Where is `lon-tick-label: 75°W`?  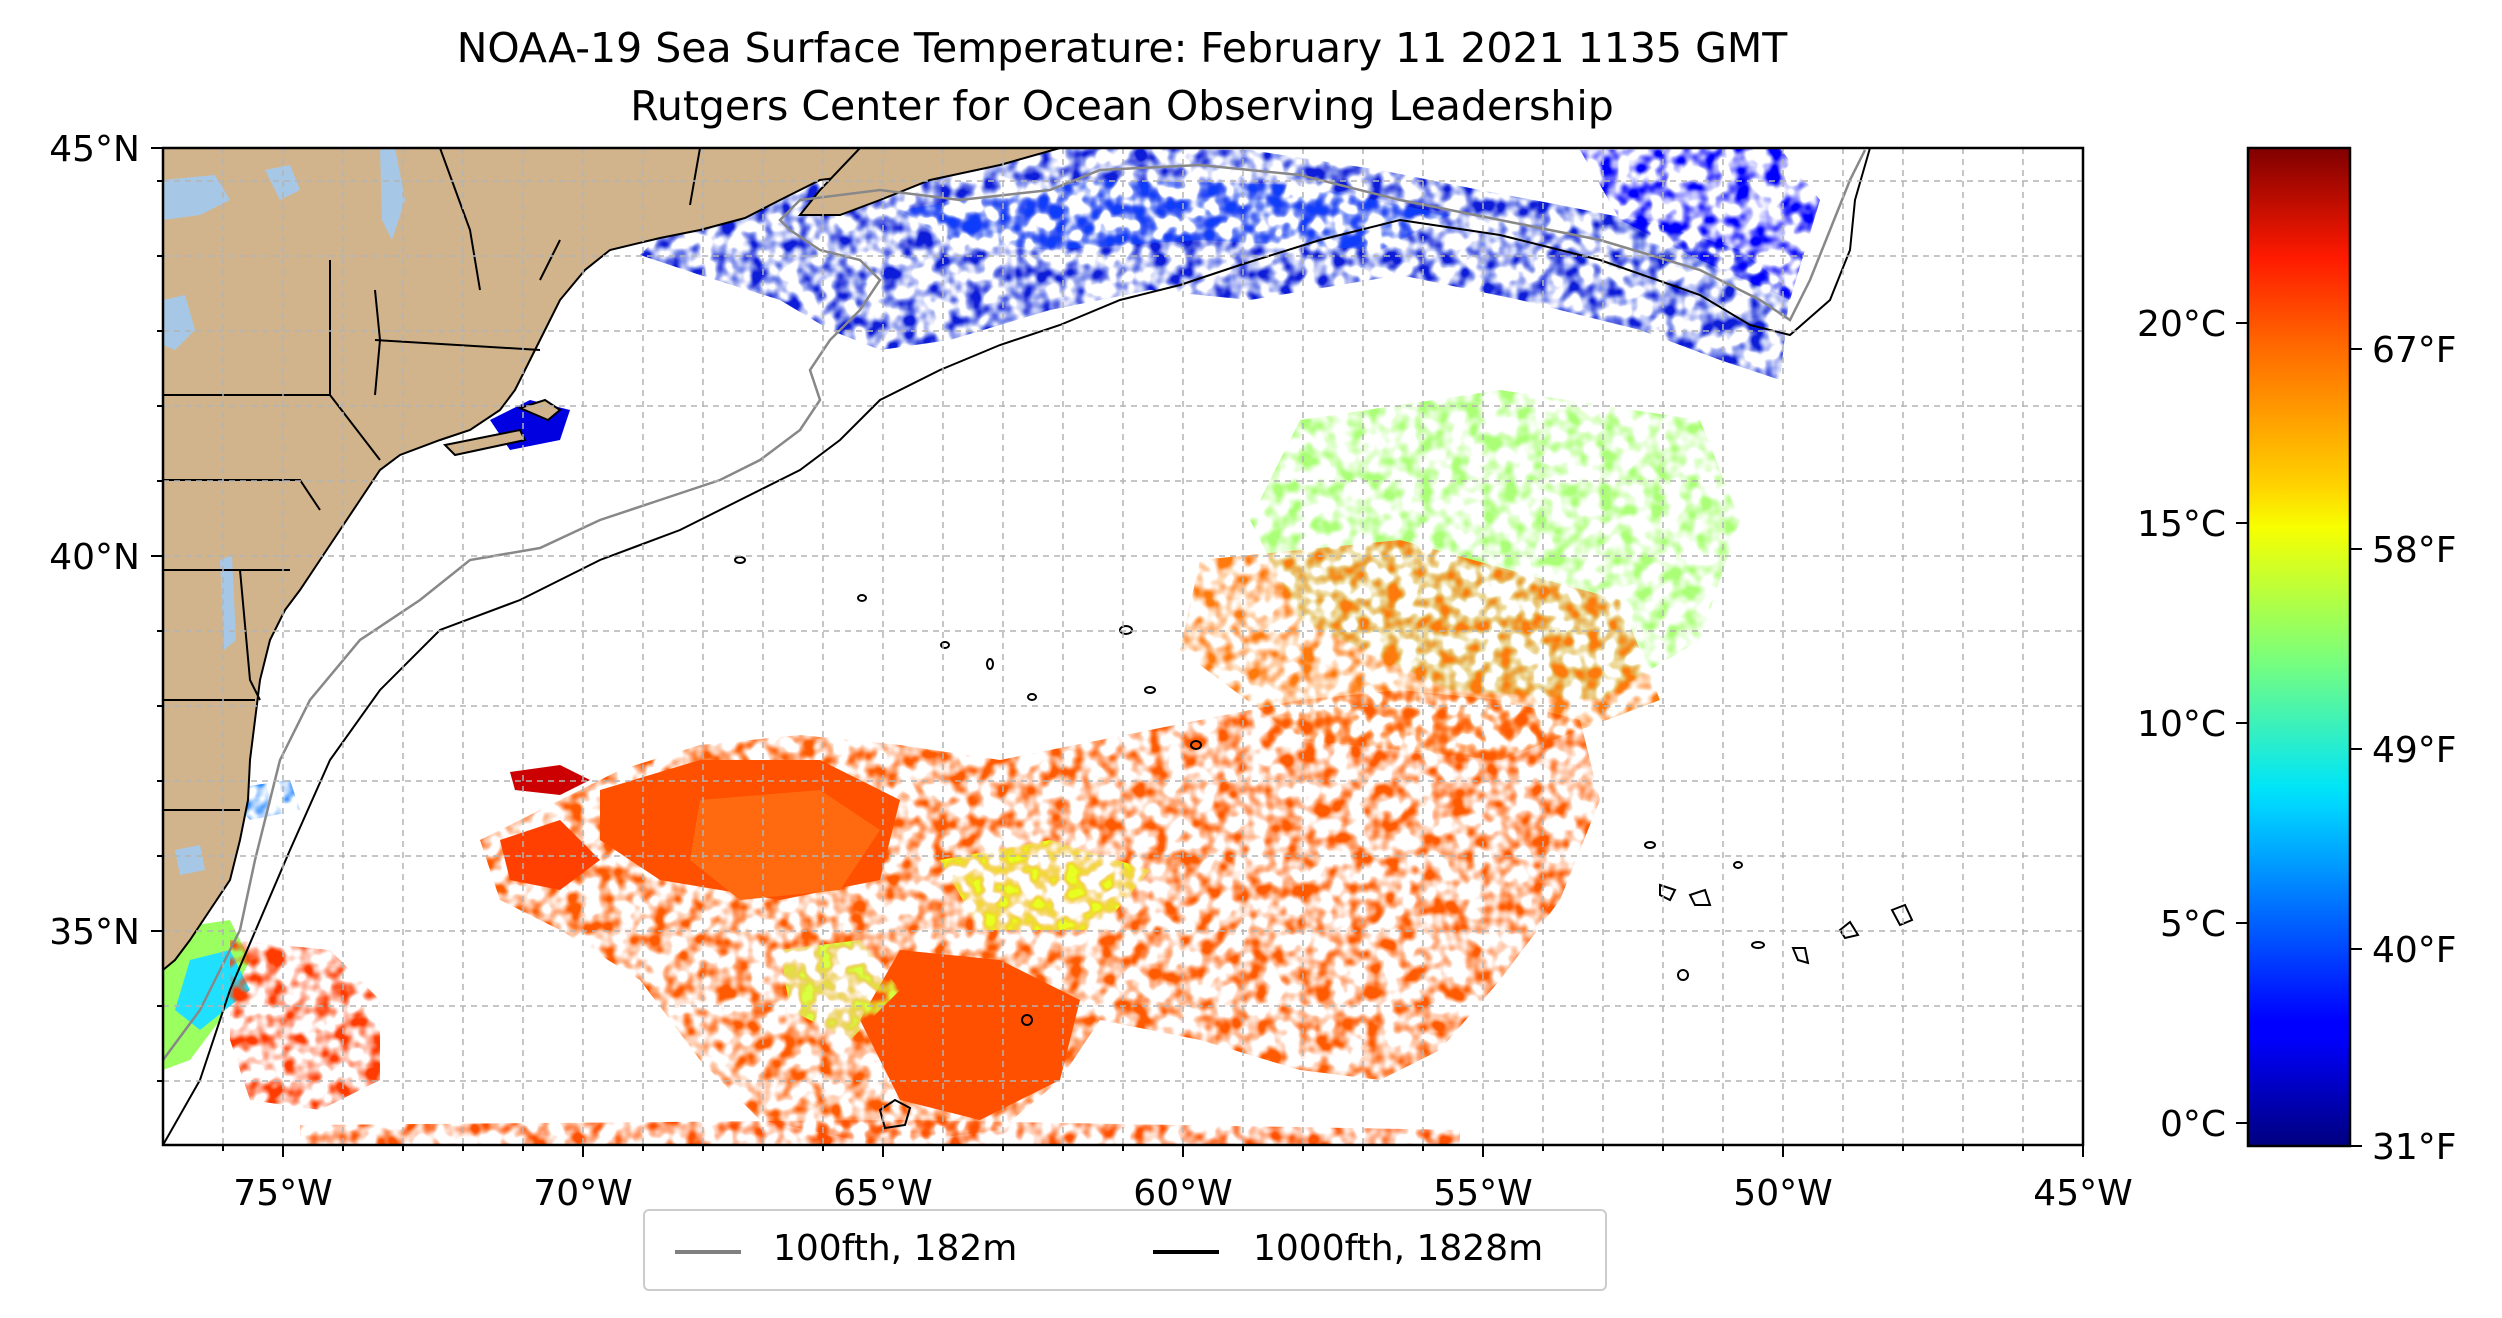
lon-tick-label: 75°W is located at coordinates (282, 1193).